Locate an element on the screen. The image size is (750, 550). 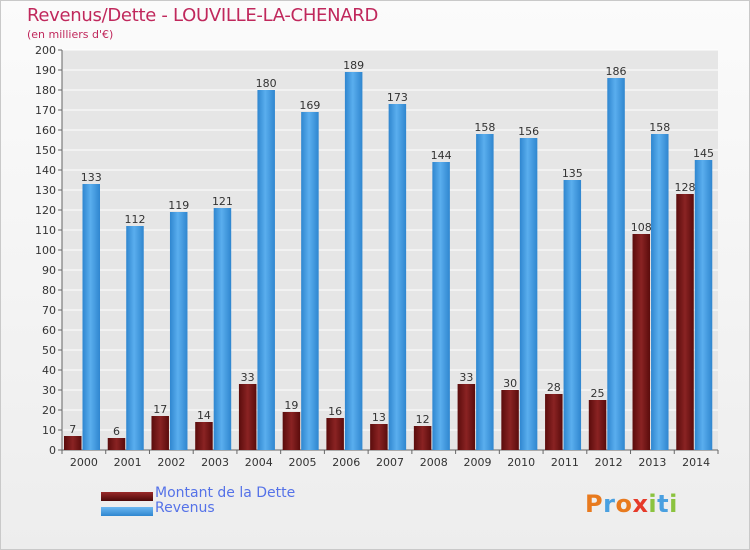
y-tick-label: 20 is located at coordinates (49, 410).